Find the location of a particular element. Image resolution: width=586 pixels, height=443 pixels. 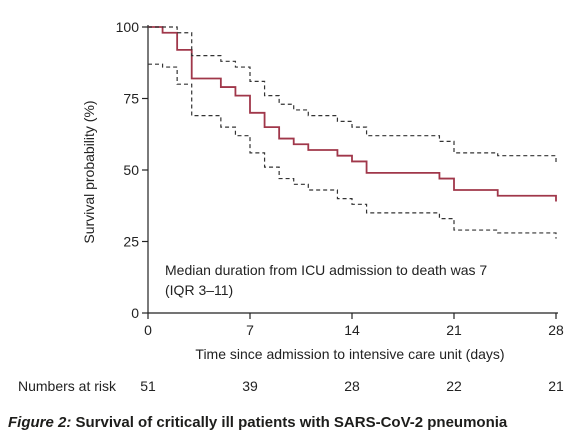

annotation-line-2: (IQR 3–11) is located at coordinates (199, 290).